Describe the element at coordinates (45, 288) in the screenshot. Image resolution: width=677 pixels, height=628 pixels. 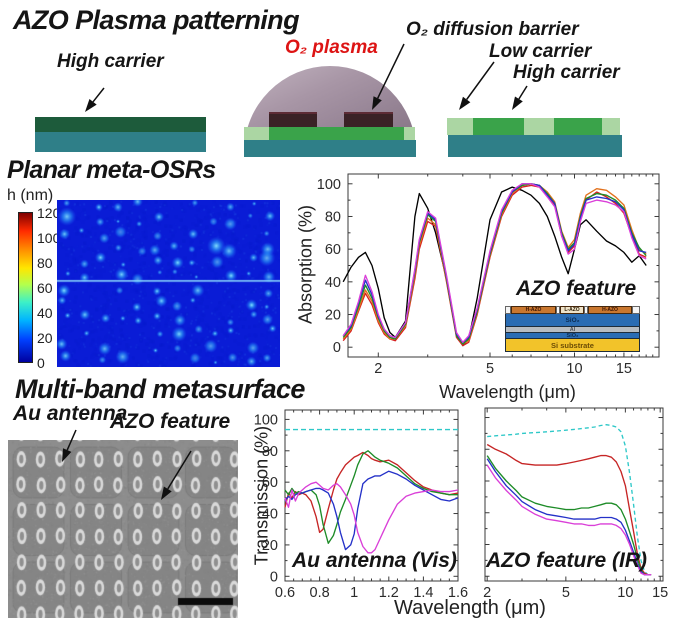
I see `colorbar-tick: 60` at that location.